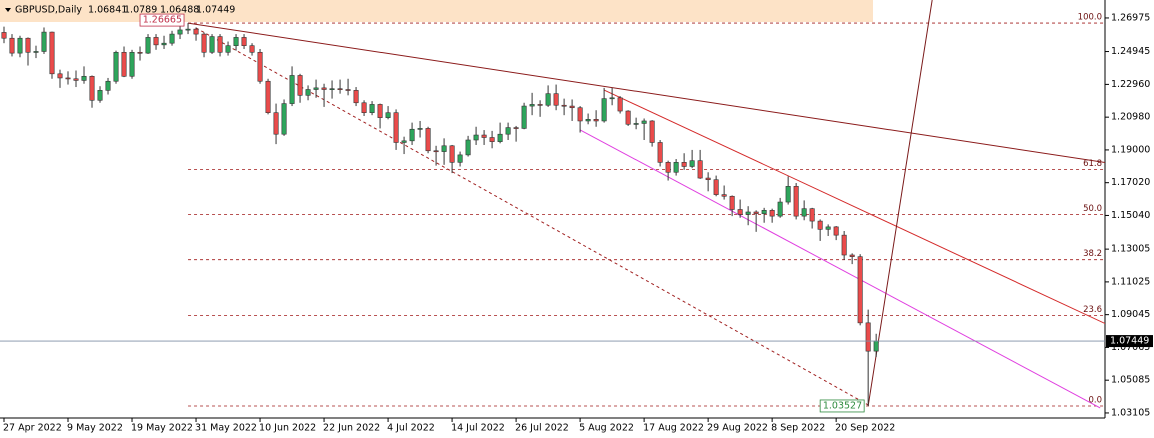 This screenshot has width=1154, height=438. What do you see at coordinates (1130, 281) in the screenshot?
I see `y-tick-label: 1.11025` at bounding box center [1130, 281].